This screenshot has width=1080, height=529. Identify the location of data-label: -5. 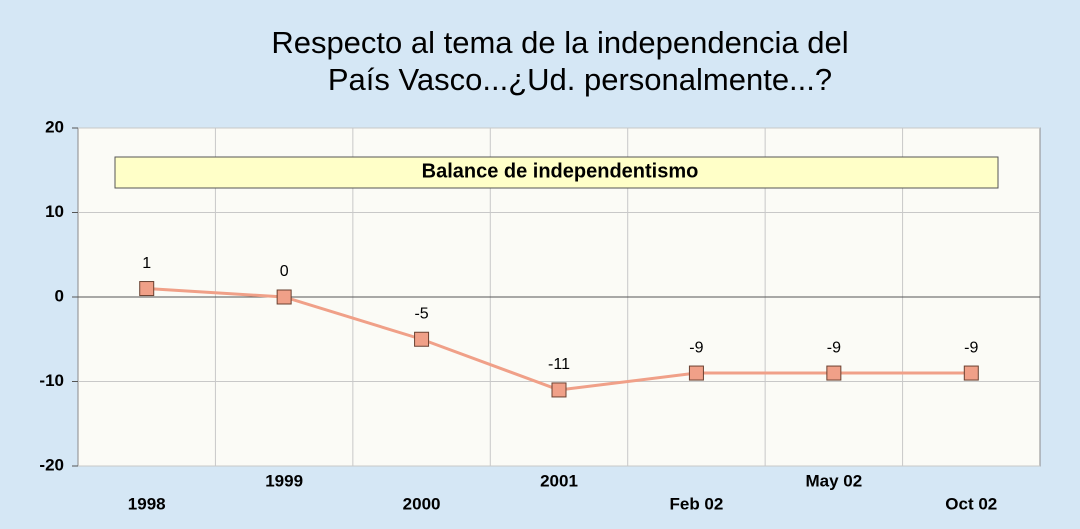
(421, 313).